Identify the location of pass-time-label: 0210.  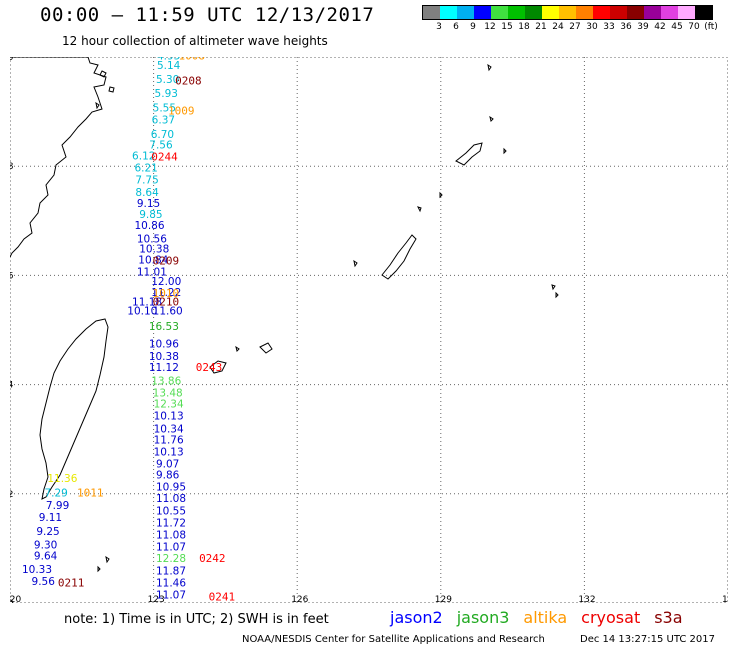
(166, 301).